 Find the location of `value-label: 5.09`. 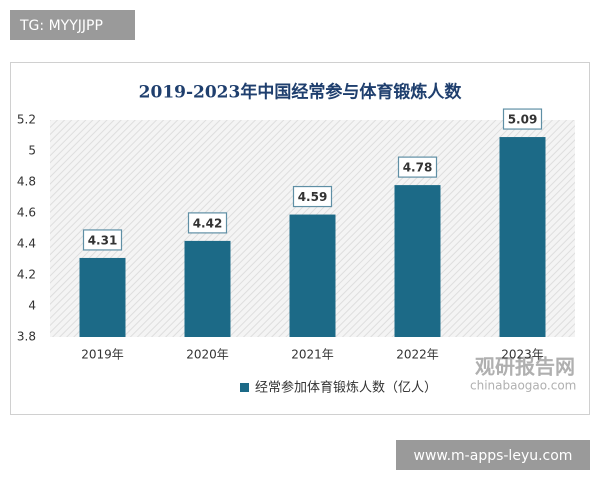

value-label: 5.09 is located at coordinates (523, 120).